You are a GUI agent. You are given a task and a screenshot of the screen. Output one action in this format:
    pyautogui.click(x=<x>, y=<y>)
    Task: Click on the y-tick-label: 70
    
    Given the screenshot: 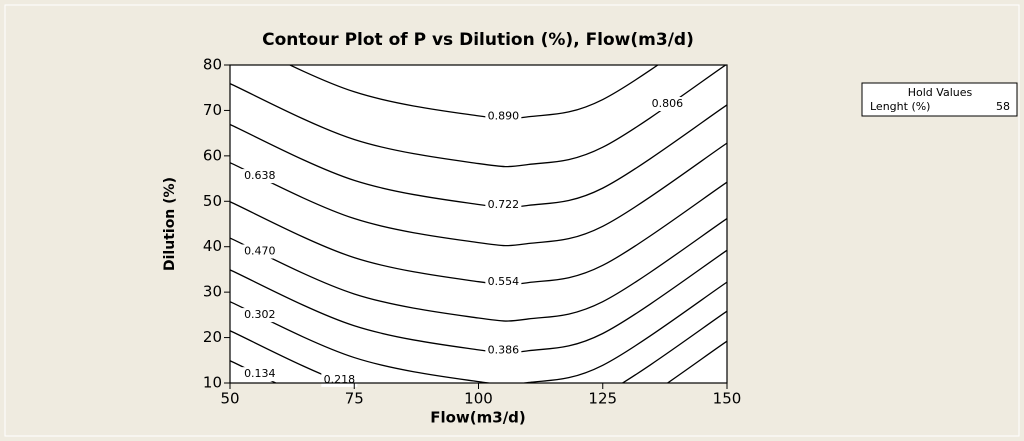 What is the action you would take?
    pyautogui.click(x=212, y=110)
    